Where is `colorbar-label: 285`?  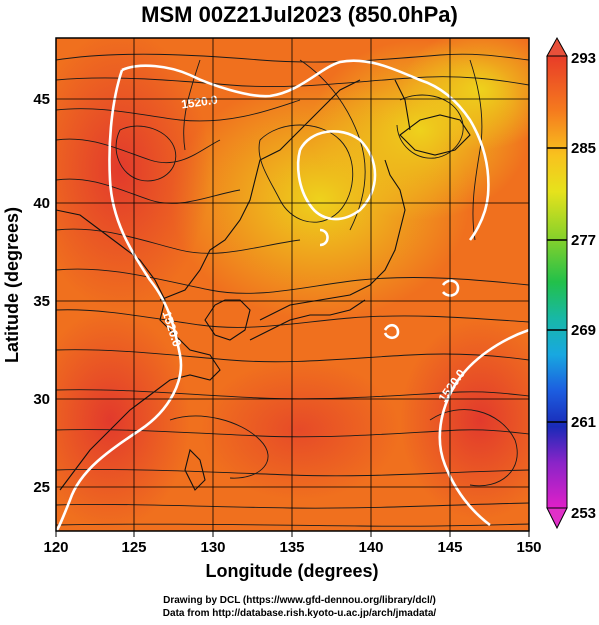 colorbar-label: 285 is located at coordinates (583, 148).